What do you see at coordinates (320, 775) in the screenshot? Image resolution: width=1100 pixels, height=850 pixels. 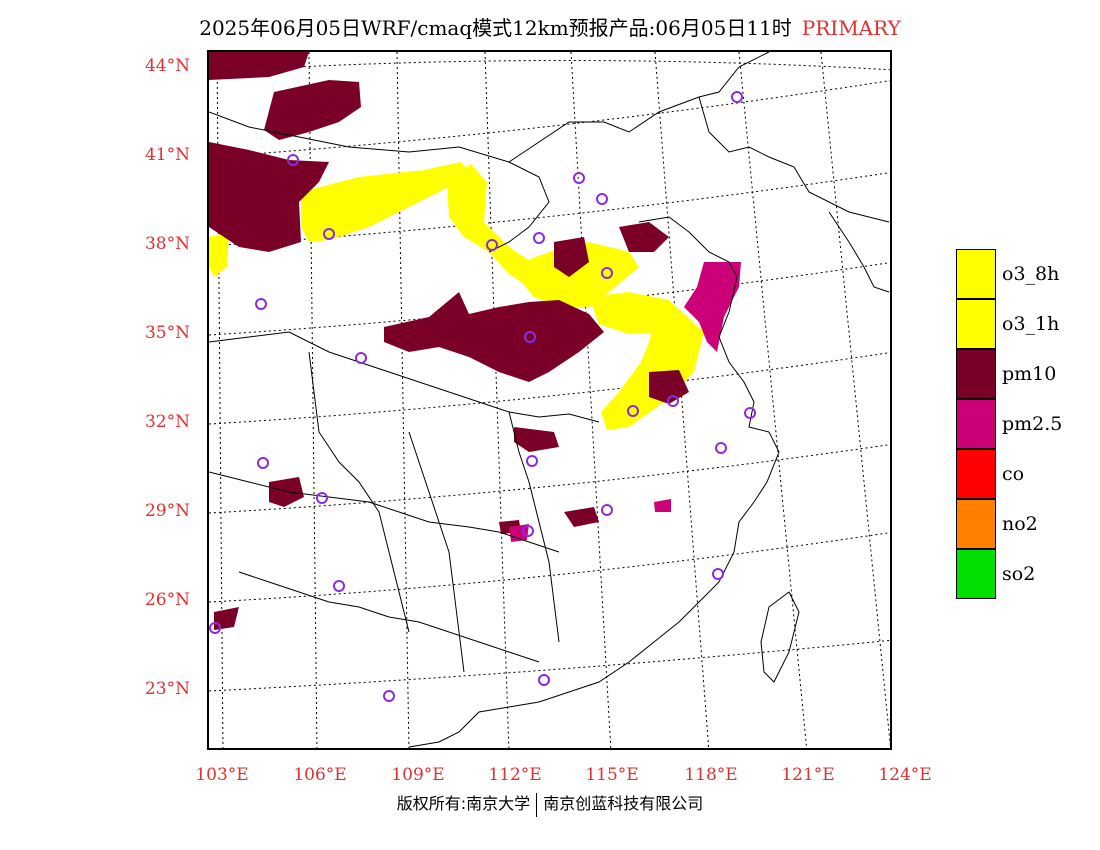 I see `lon-label-106: 106°E` at bounding box center [320, 775].